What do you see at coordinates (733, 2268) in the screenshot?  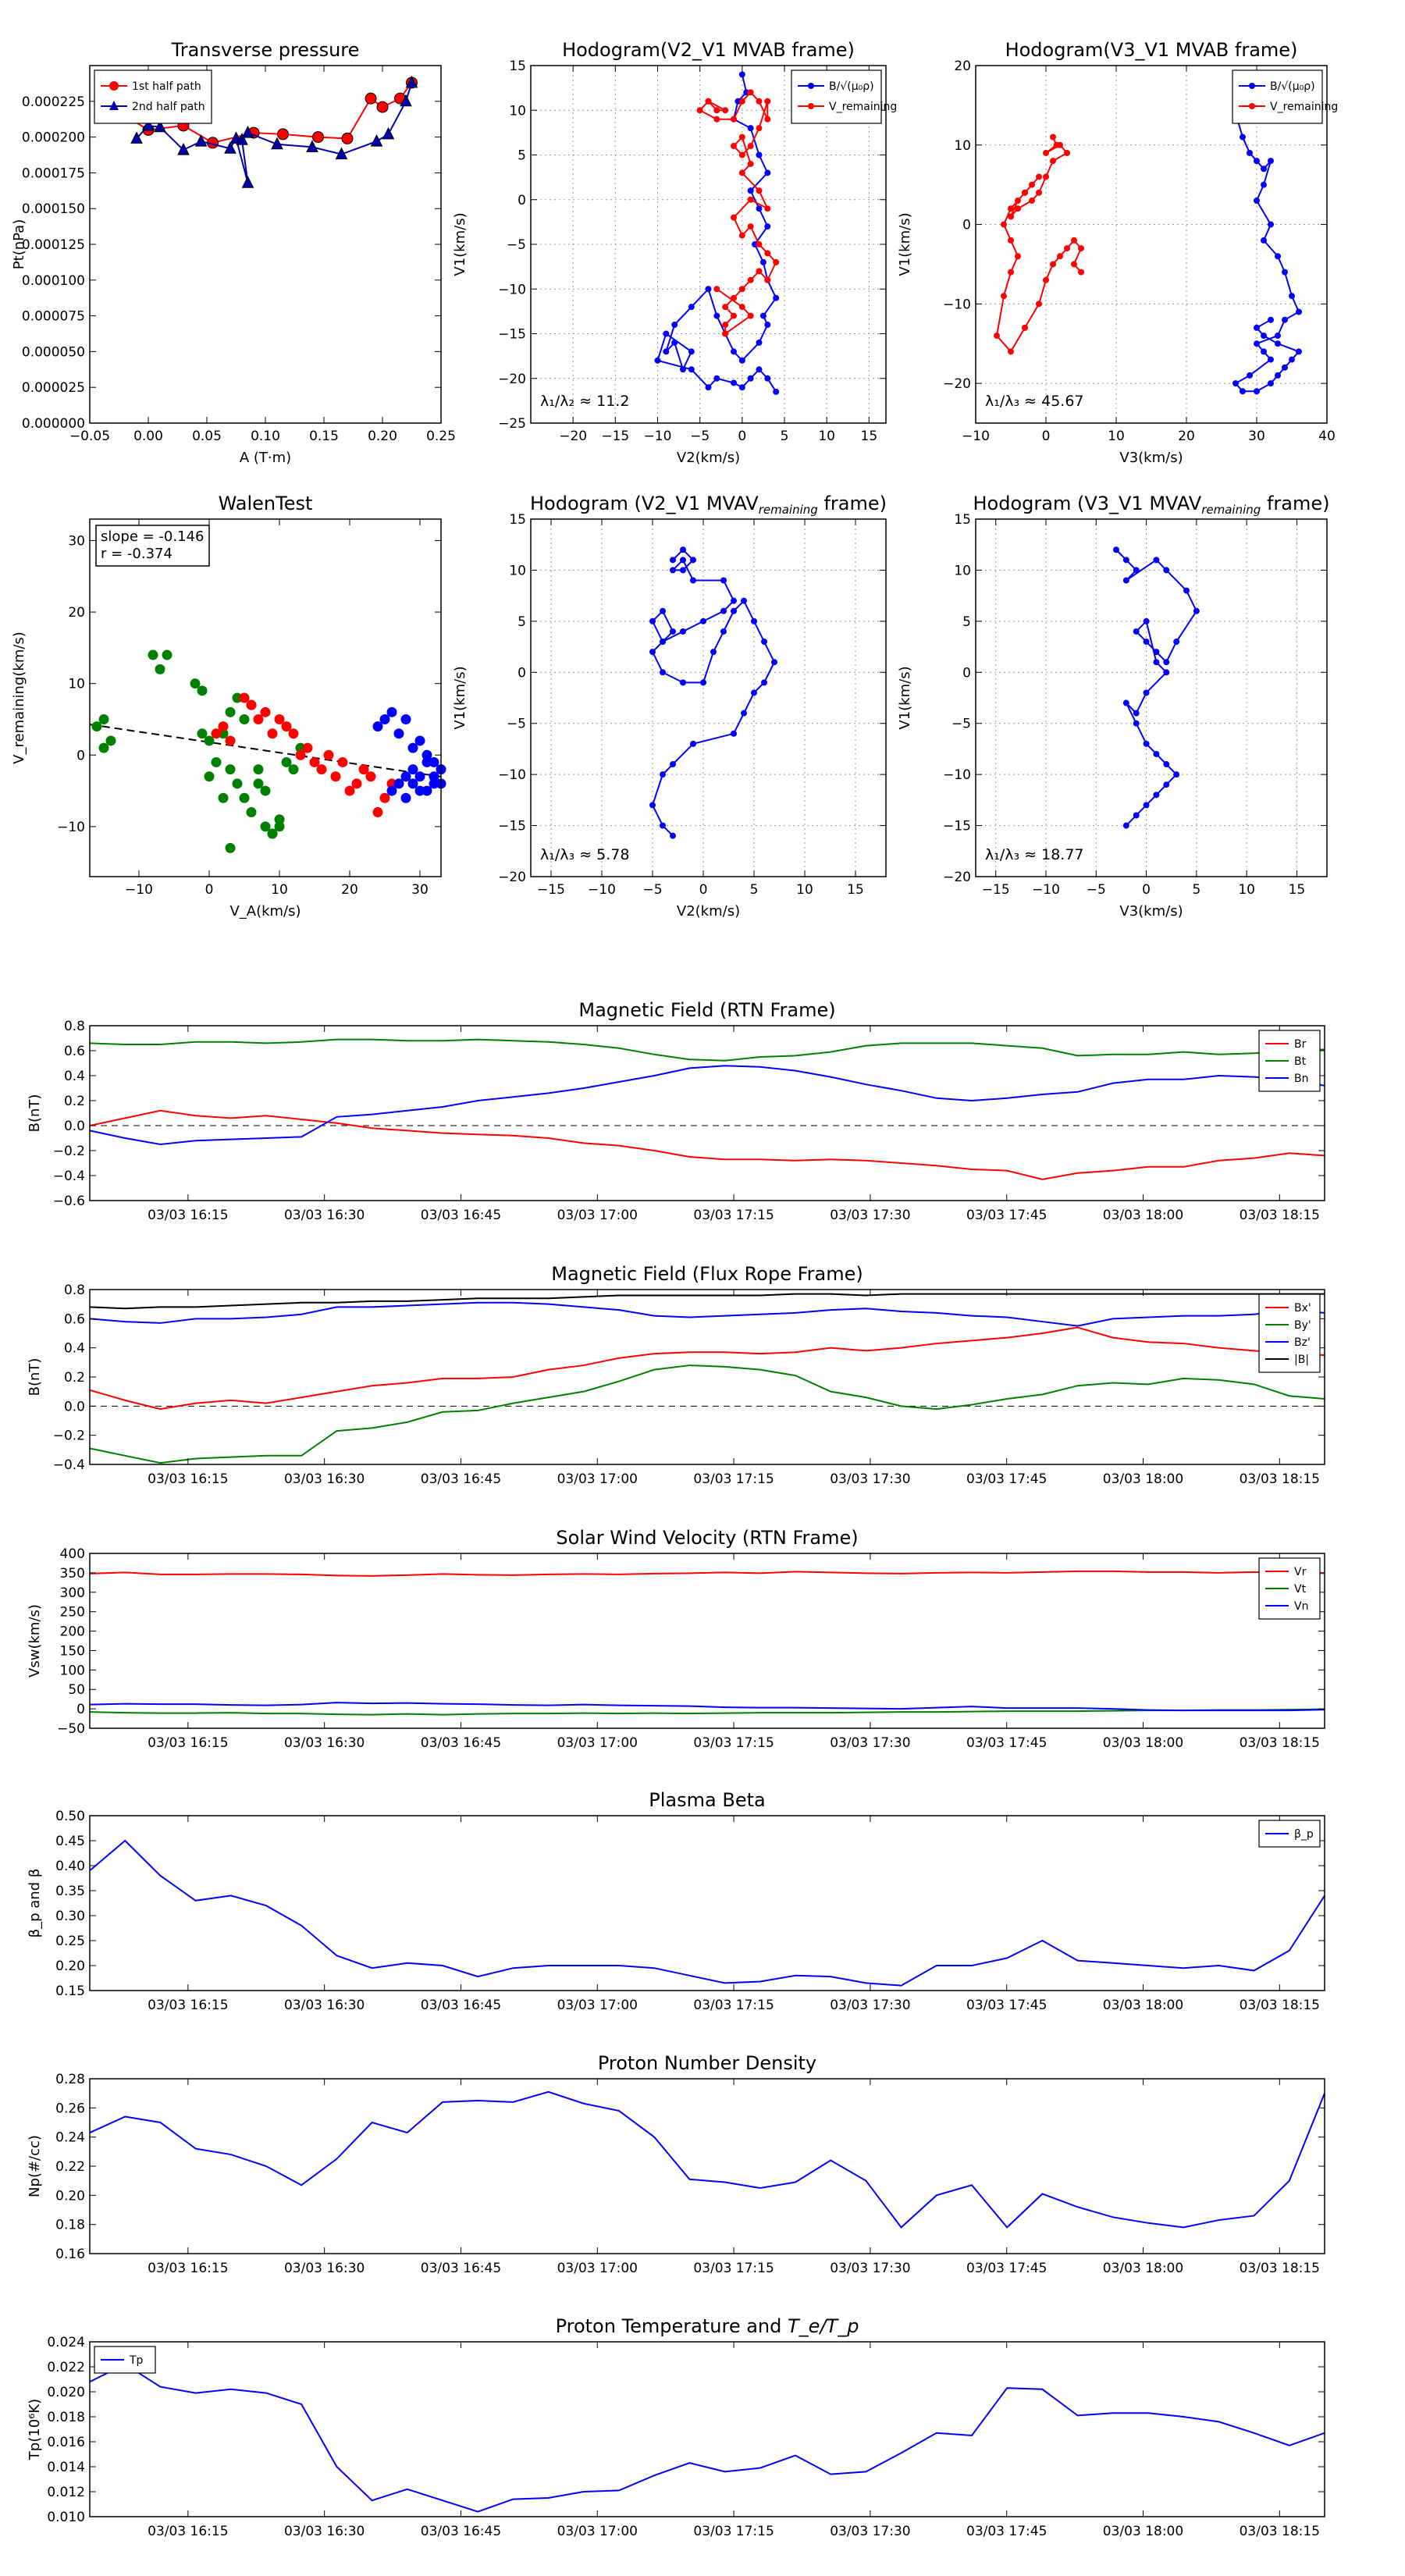 I see `x-tick-label: 03/03 17:15` at bounding box center [733, 2268].